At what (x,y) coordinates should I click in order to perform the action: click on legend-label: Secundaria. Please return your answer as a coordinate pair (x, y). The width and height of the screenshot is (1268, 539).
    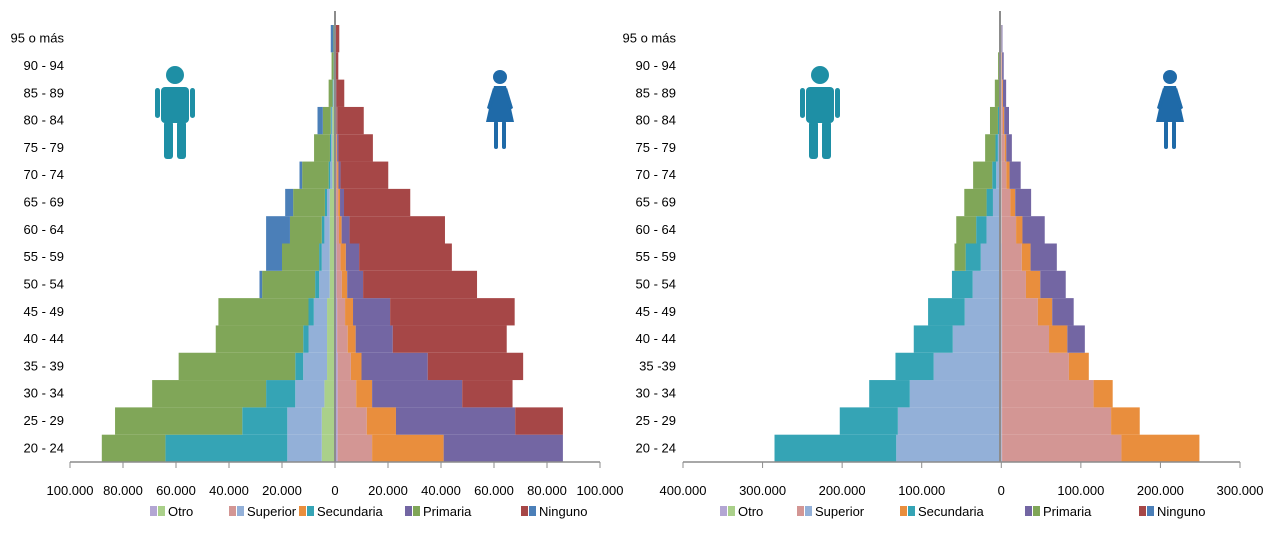
    Looking at the image, I should click on (951, 511).